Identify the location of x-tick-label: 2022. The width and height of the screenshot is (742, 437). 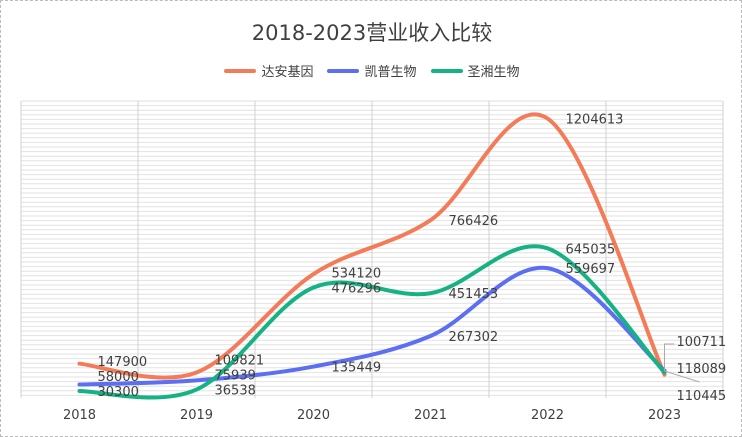
(547, 415).